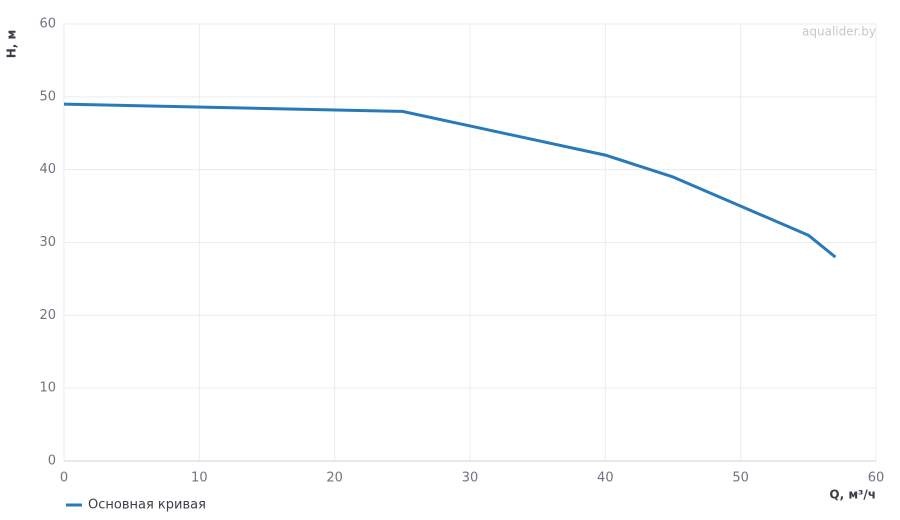  I want to click on y-tick-label: 0, so click(52, 461).